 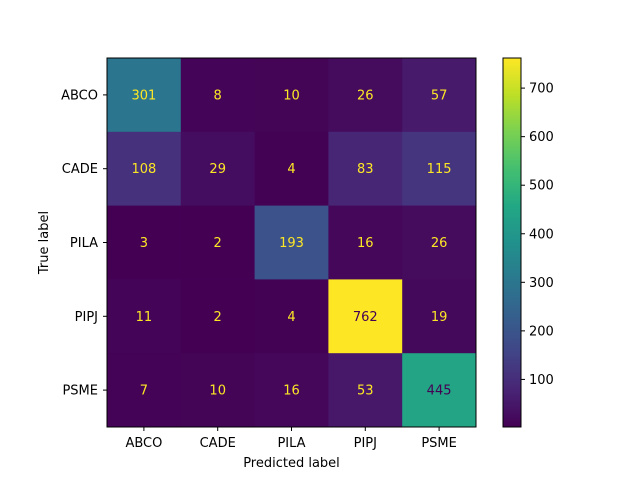 I want to click on cell-value-label: 115, so click(x=439, y=169).